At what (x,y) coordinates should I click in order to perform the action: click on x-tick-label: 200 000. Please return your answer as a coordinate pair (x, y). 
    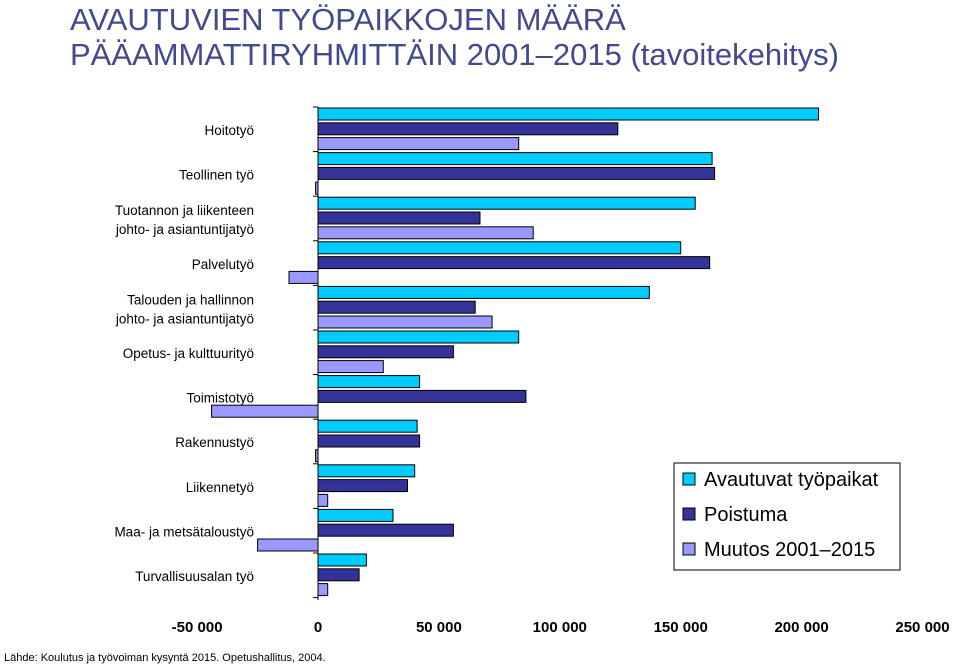
    Looking at the image, I should click on (801, 627).